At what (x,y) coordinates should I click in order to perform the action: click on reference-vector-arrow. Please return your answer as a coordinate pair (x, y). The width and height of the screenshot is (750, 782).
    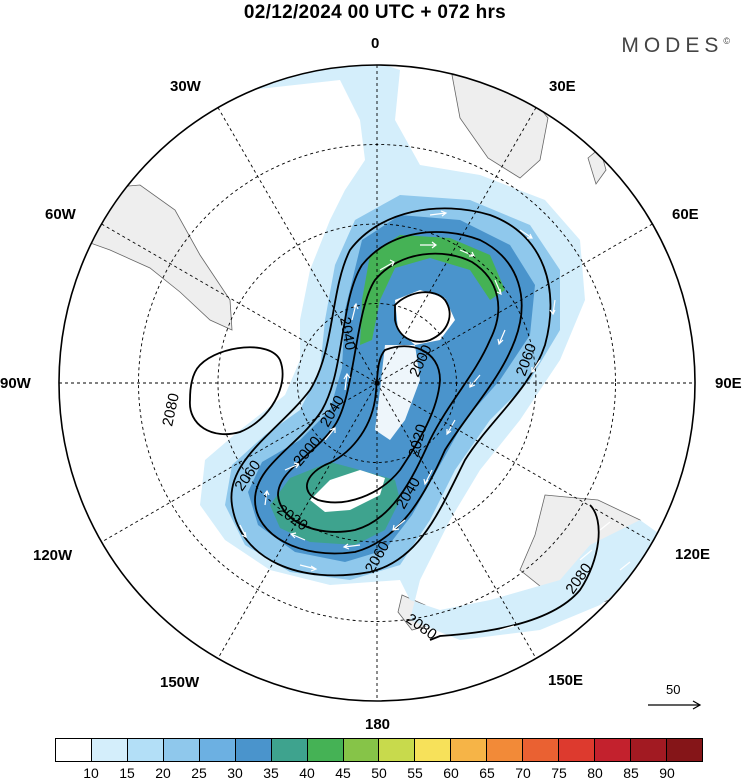
    Looking at the image, I should click on (675, 705).